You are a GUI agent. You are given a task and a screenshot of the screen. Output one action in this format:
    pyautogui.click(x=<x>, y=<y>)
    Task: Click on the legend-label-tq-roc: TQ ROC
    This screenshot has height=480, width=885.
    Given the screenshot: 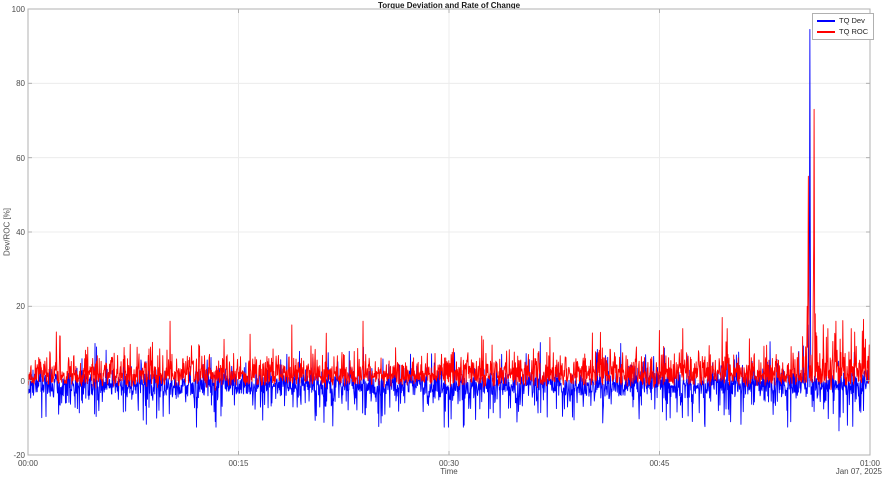 What is the action you would take?
    pyautogui.click(x=854, y=31)
    